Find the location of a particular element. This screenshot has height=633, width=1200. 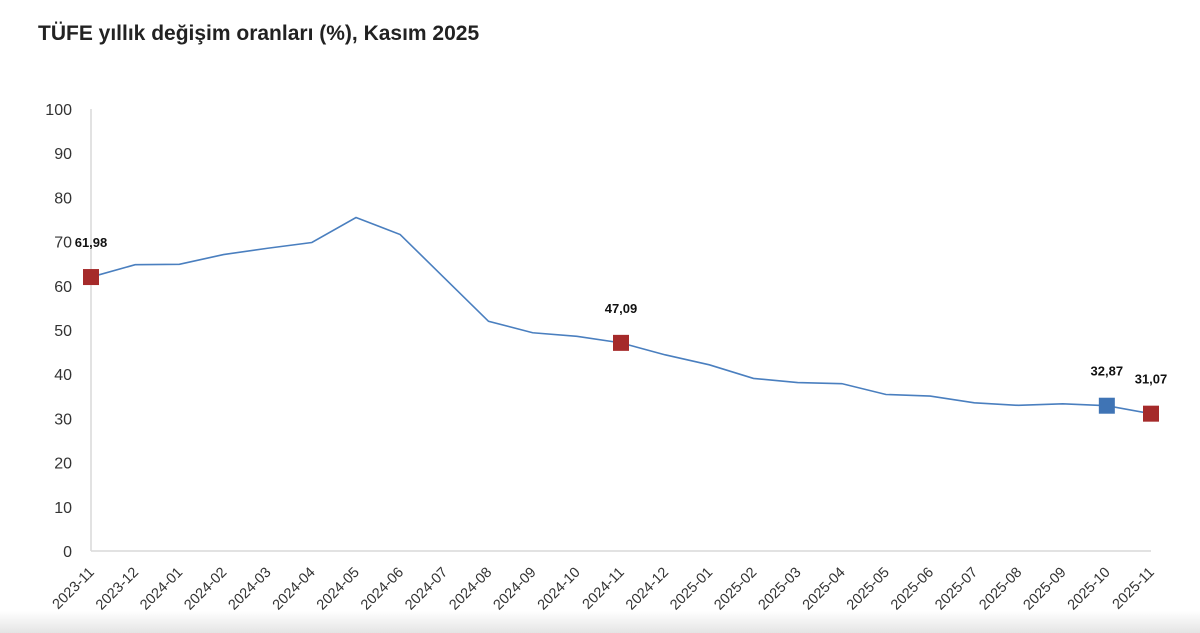

x-tick-label: 2024-03 is located at coordinates (250, 589).